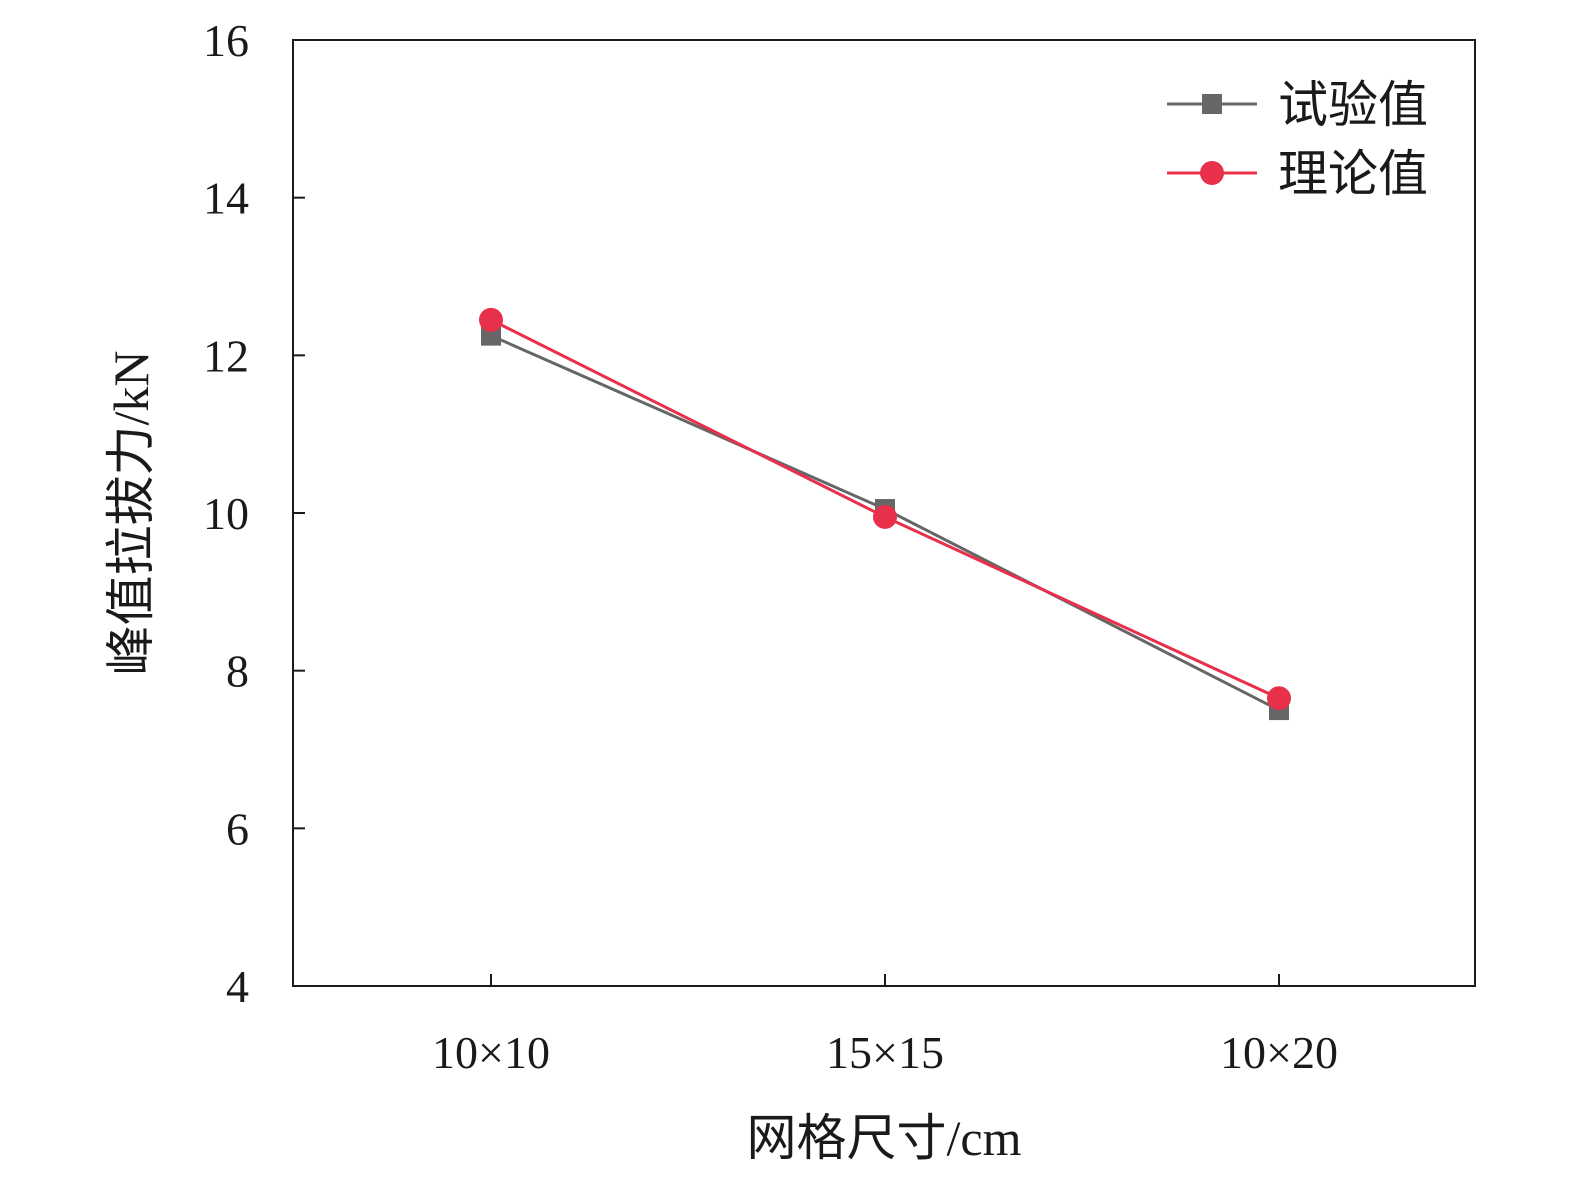  I want to click on legend-label: 试验值, so click(1353, 105).